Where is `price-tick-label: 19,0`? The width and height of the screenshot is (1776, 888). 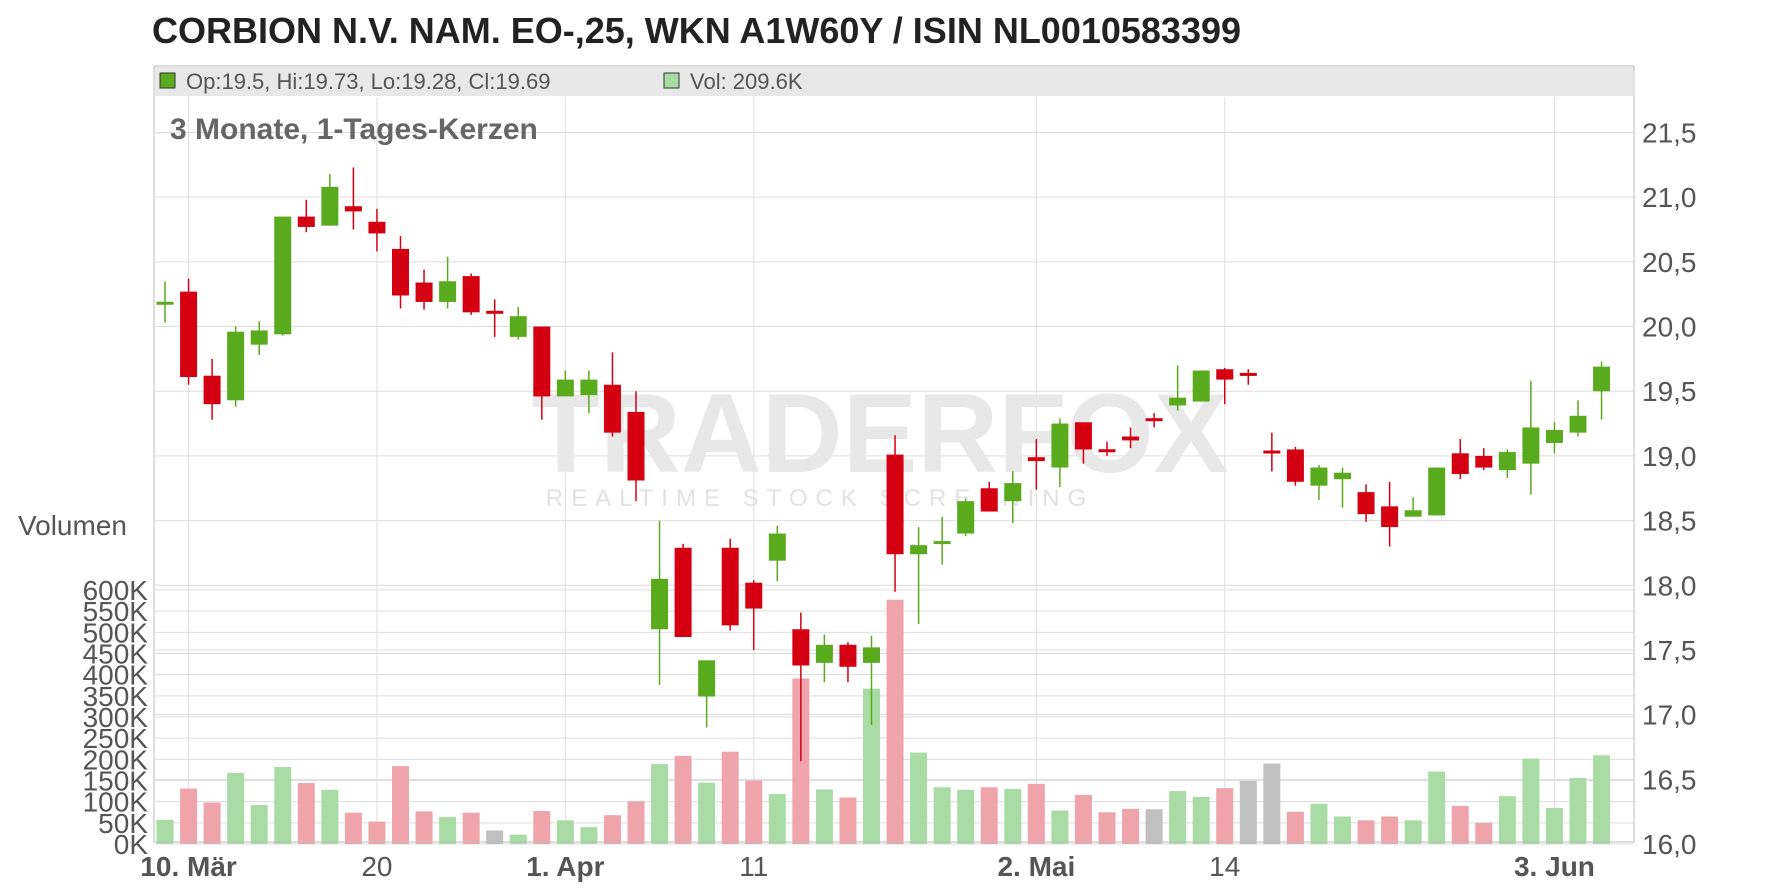
price-tick-label: 19,0 is located at coordinates (1669, 456).